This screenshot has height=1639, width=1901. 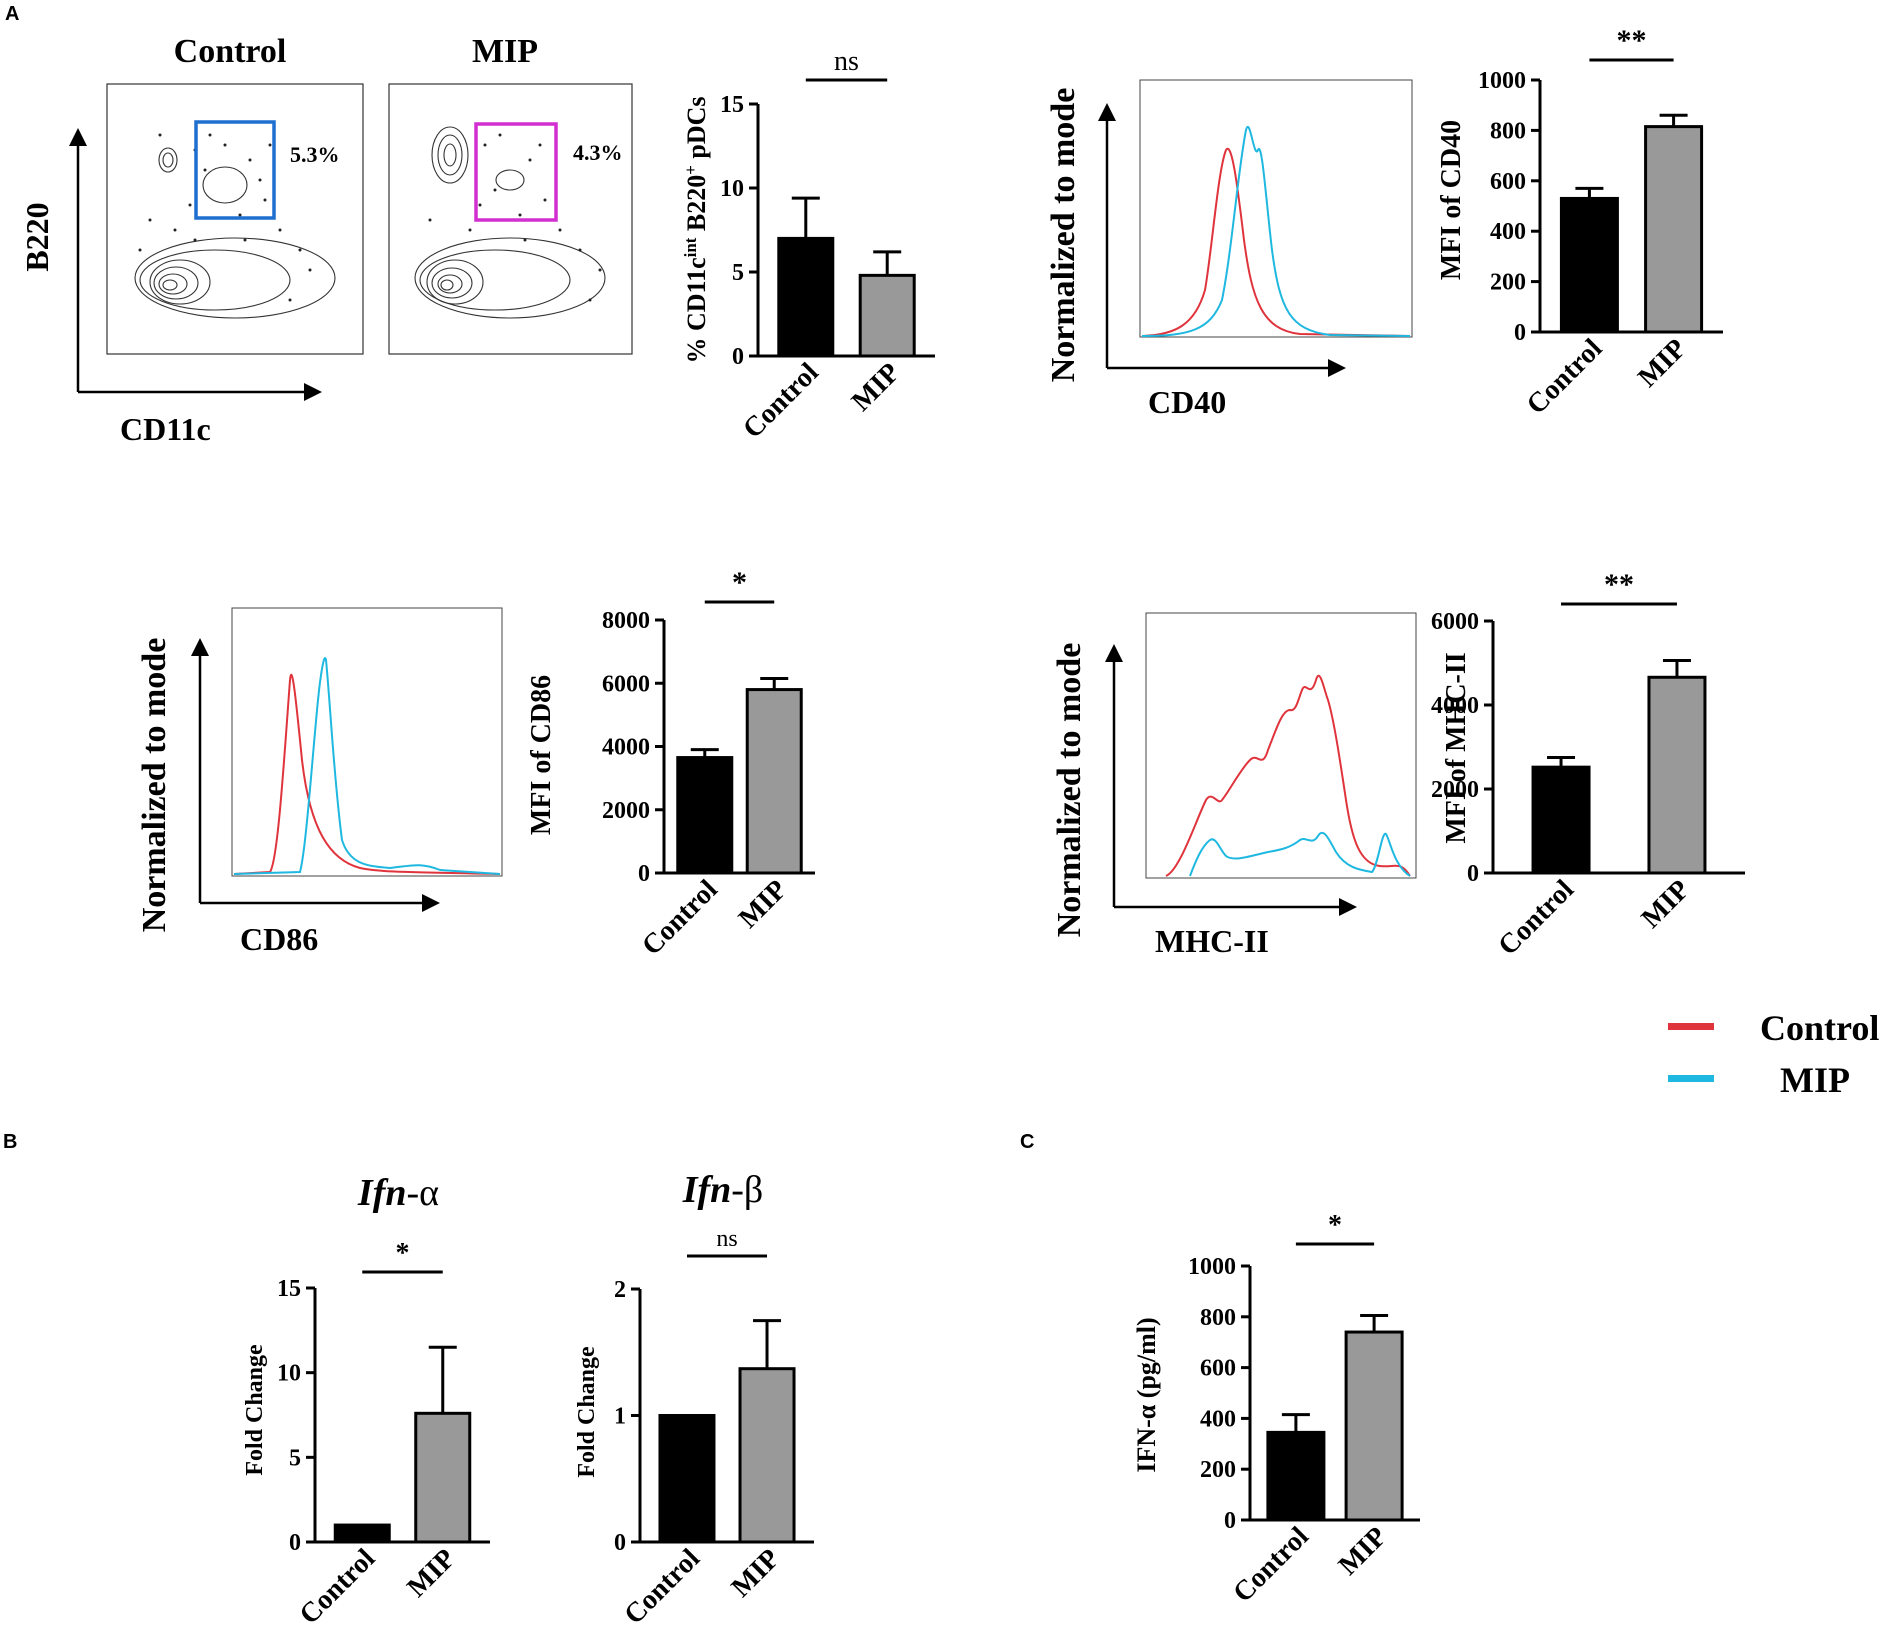 I want to click on histogram-cd86-control-curve, so click(x=367, y=774).